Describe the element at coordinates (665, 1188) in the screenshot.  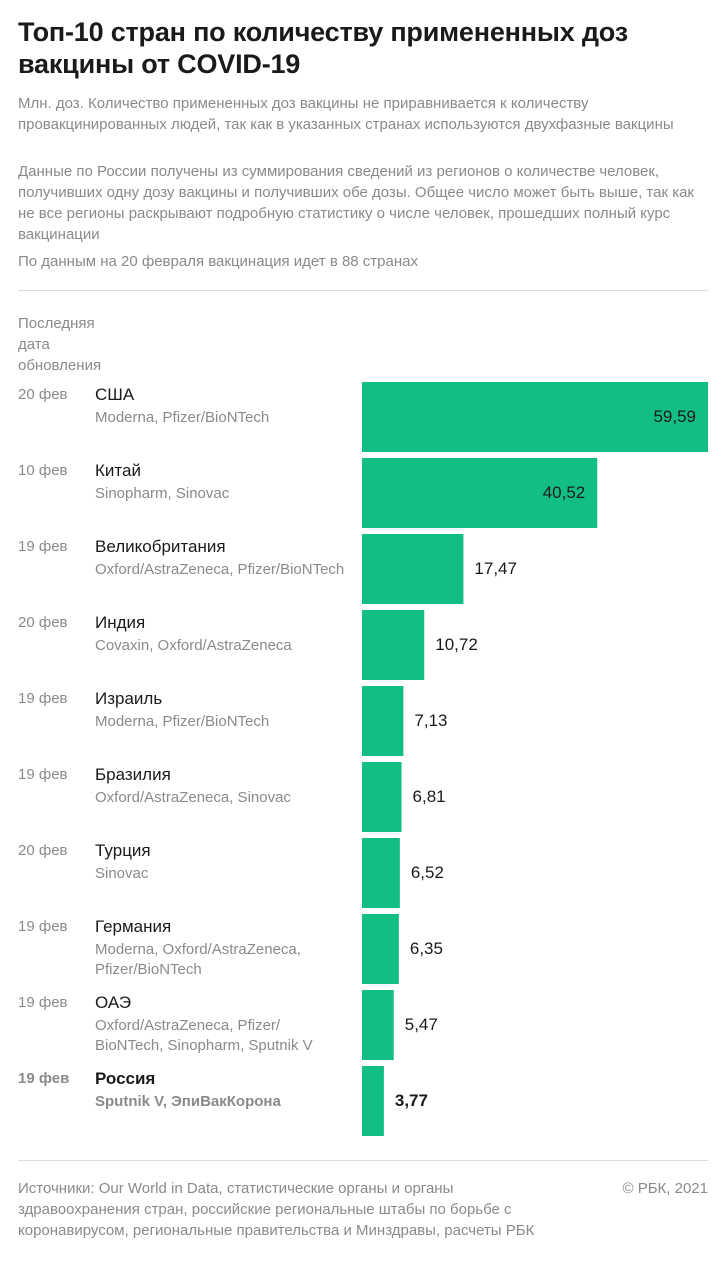
I see `copyright: © РБК, 2021` at that location.